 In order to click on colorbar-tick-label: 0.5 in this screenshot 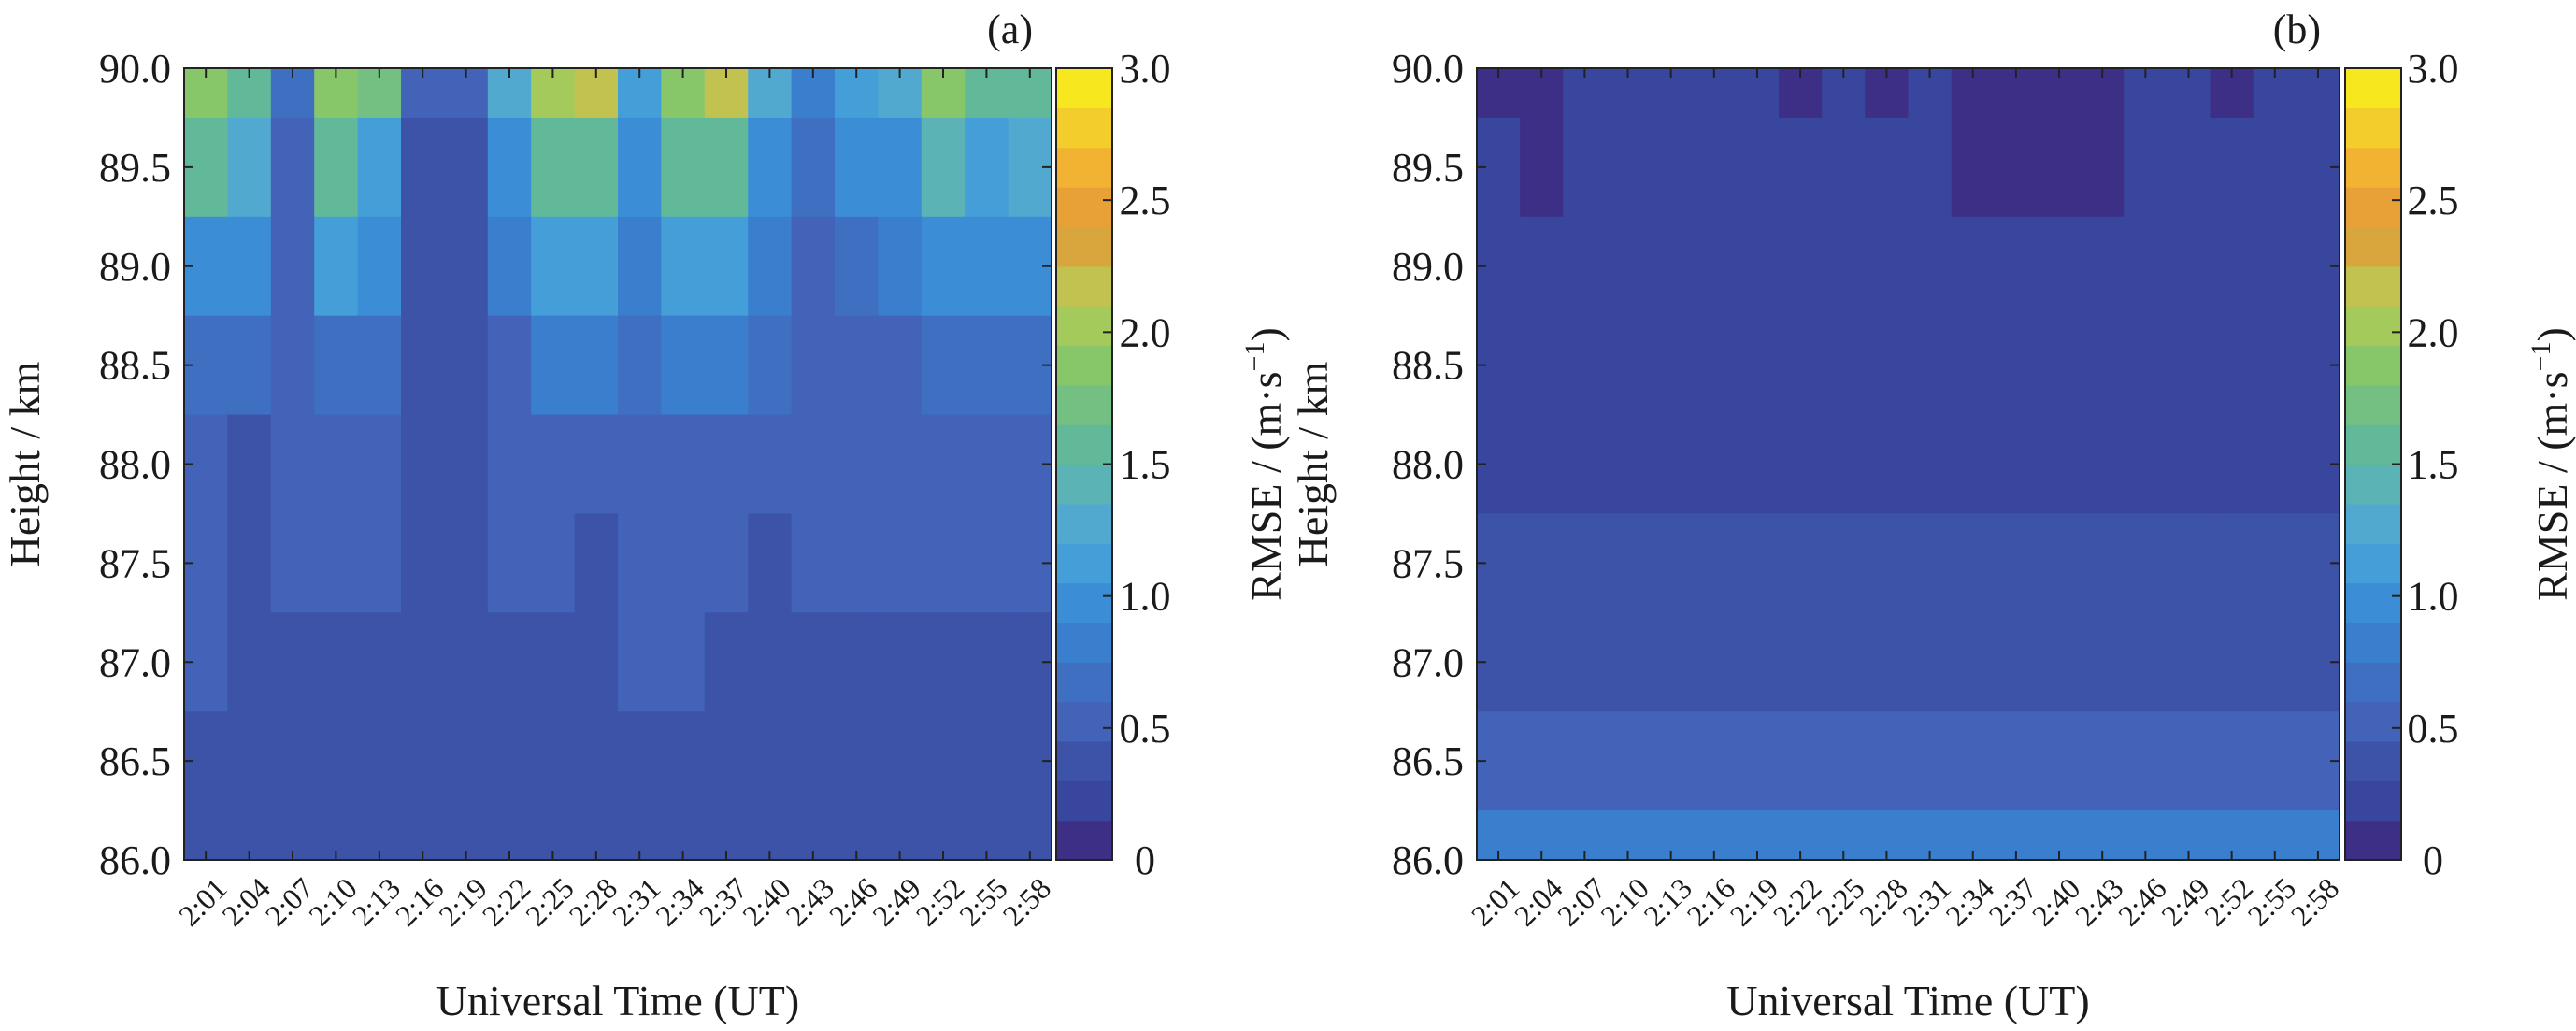, I will do `click(2433, 729)`.